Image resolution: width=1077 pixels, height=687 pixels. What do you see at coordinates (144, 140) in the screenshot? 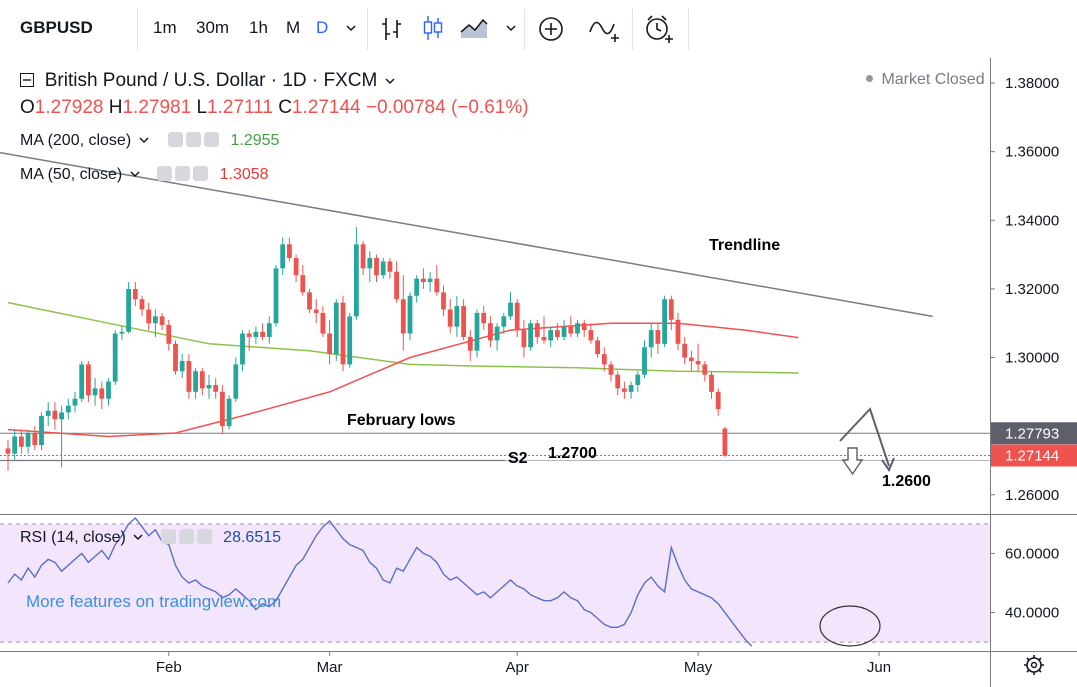
I see `ma200-chevron-down-icon` at bounding box center [144, 140].